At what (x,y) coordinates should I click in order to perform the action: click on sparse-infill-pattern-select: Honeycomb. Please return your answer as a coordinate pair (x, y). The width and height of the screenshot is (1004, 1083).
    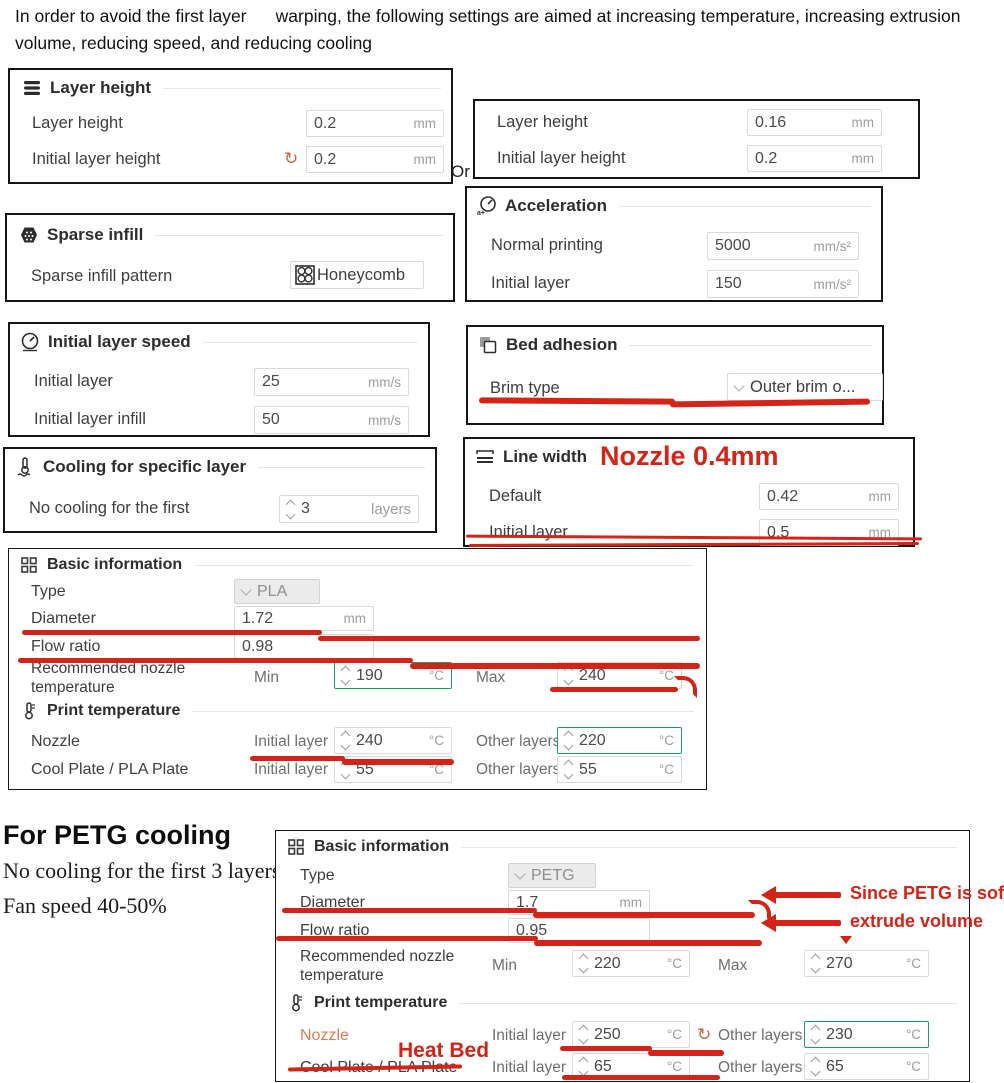
    Looking at the image, I should click on (357, 275).